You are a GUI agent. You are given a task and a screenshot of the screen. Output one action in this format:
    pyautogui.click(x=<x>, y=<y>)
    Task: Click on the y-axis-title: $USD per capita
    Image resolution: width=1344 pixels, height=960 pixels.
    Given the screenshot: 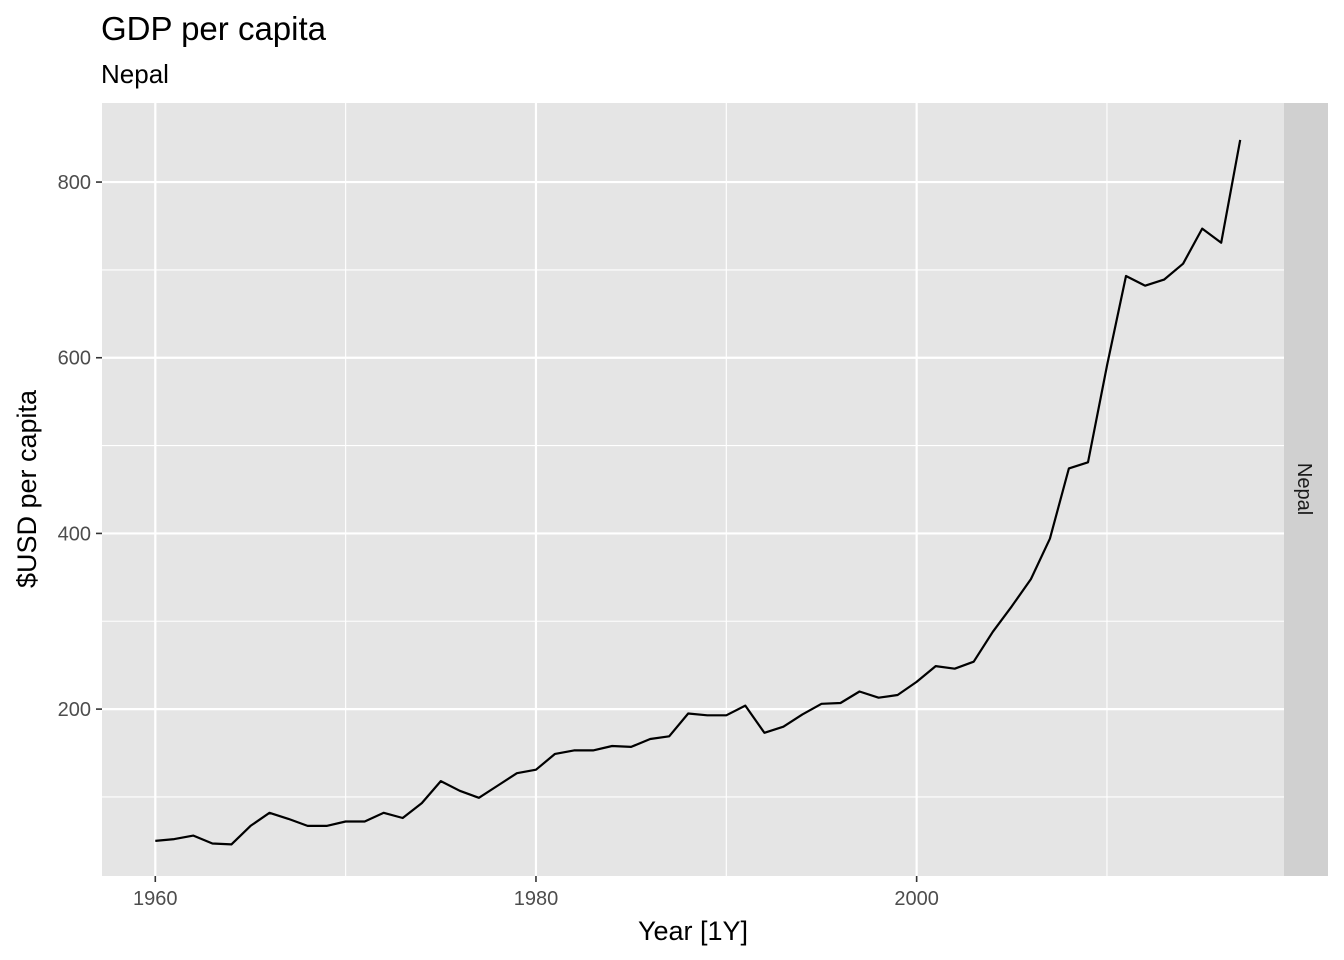 What is the action you would take?
    pyautogui.click(x=27, y=488)
    